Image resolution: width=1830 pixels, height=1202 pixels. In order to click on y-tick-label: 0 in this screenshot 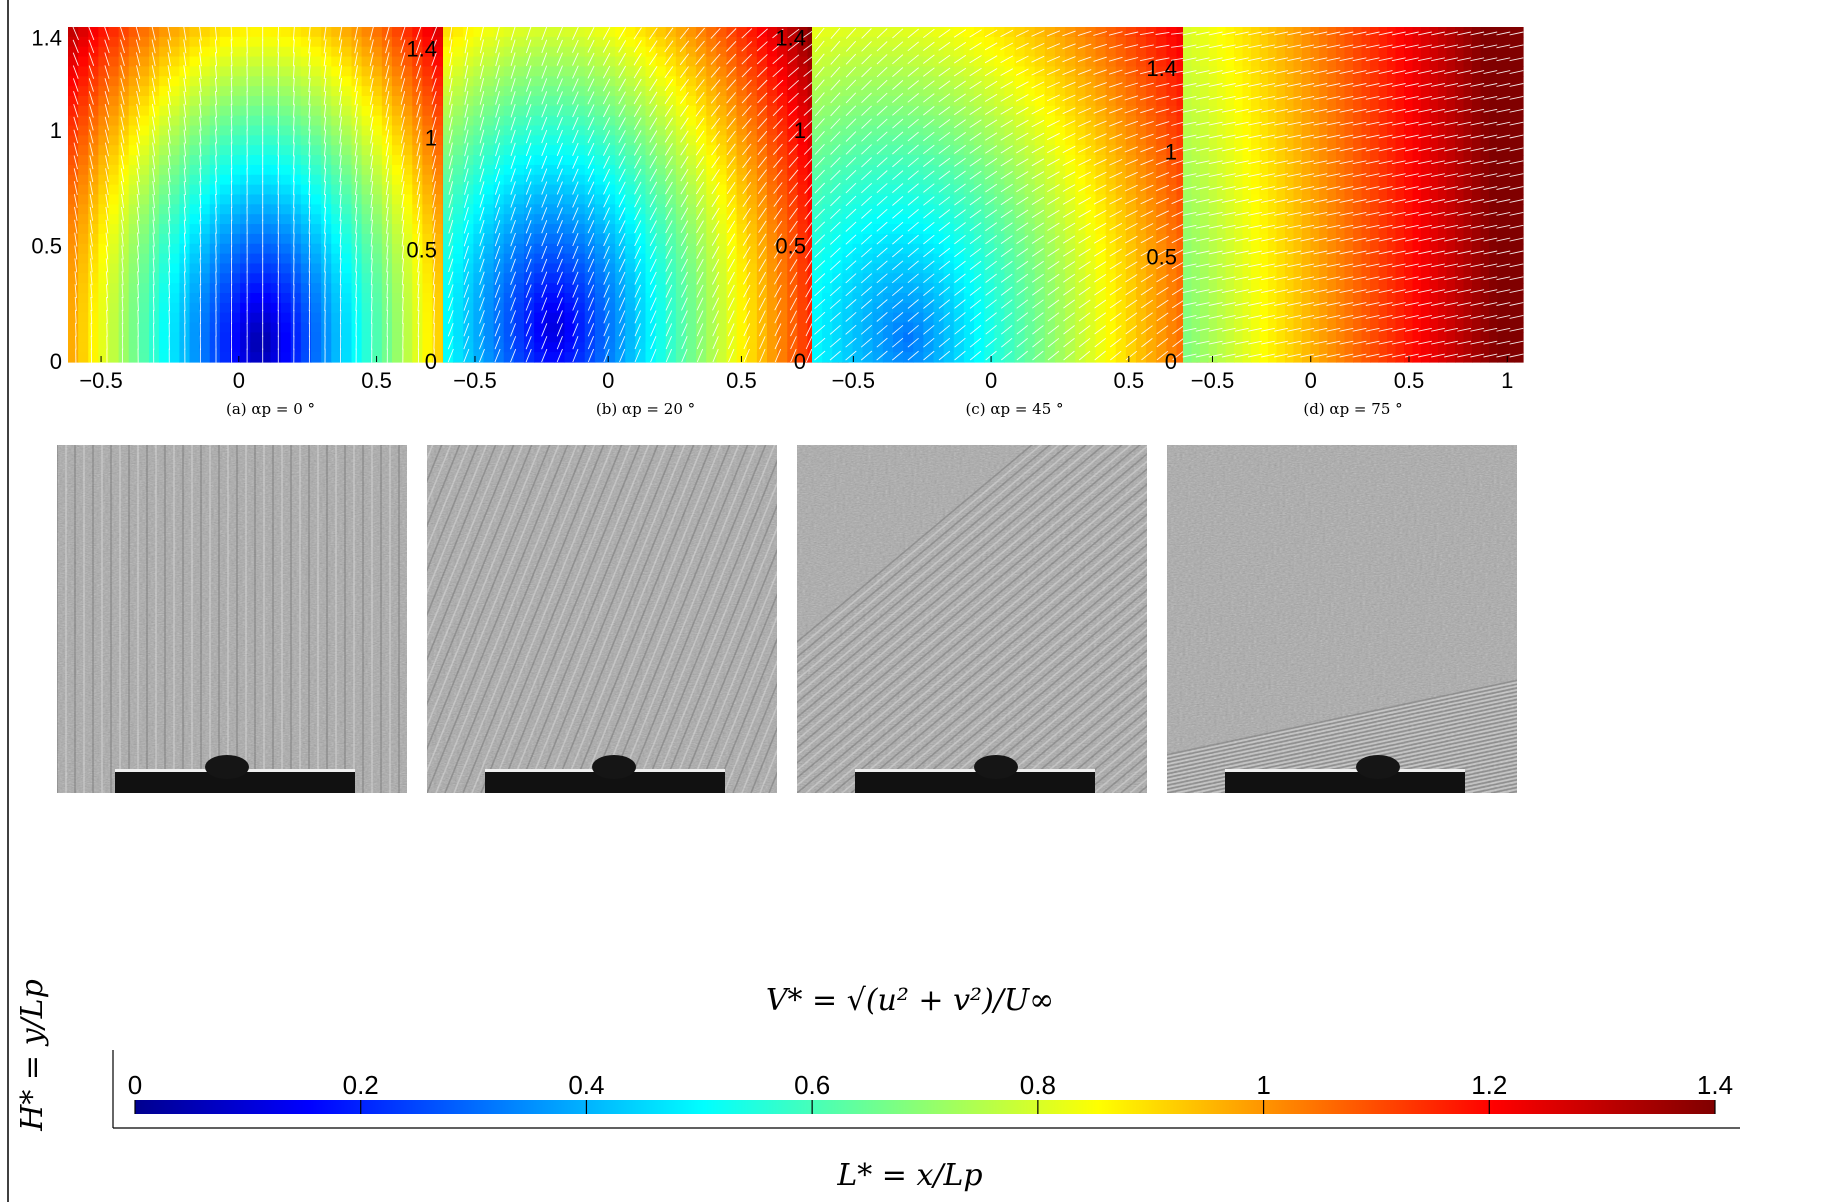, I will do `click(56, 361)`.